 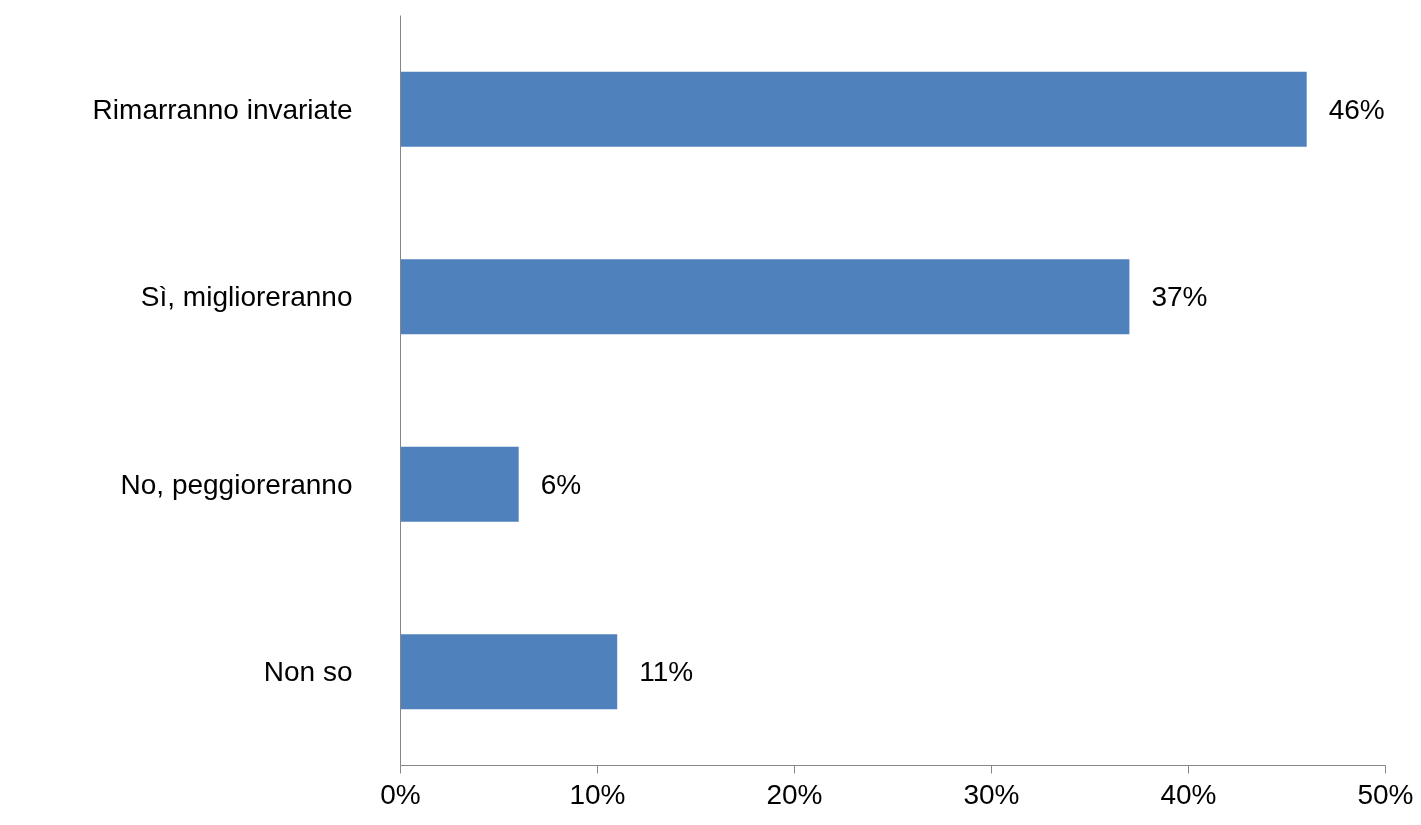 I want to click on data-label: 6%, so click(x=561, y=484).